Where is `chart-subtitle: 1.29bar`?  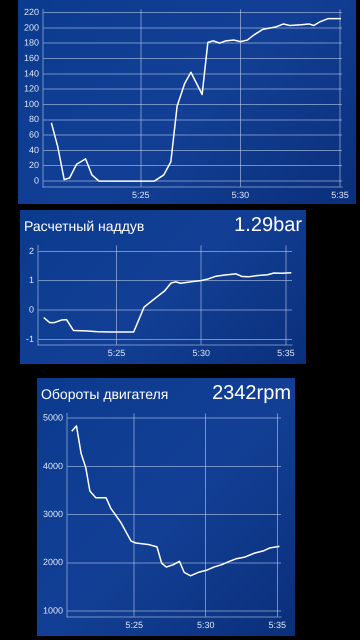
chart-subtitle: 1.29bar is located at coordinates (268, 225).